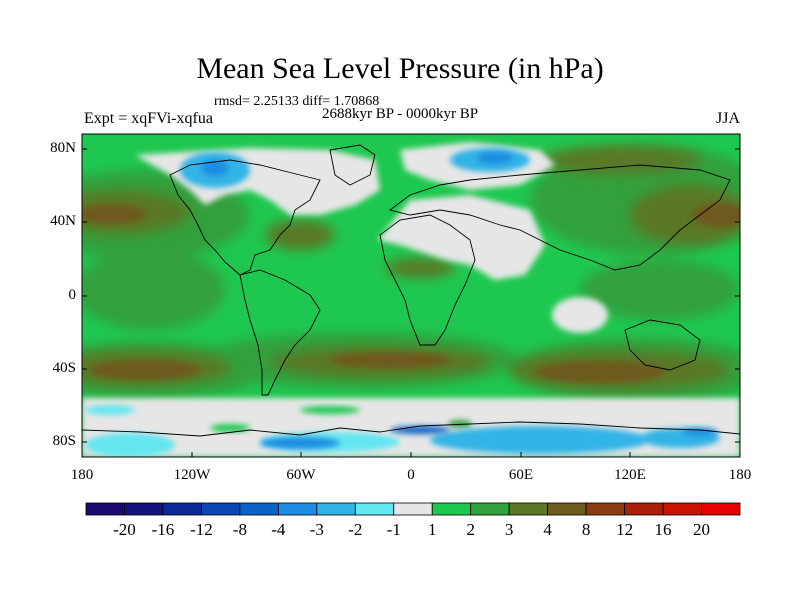 The image size is (800, 600). What do you see at coordinates (702, 529) in the screenshot?
I see `colorbar-label: 20` at bounding box center [702, 529].